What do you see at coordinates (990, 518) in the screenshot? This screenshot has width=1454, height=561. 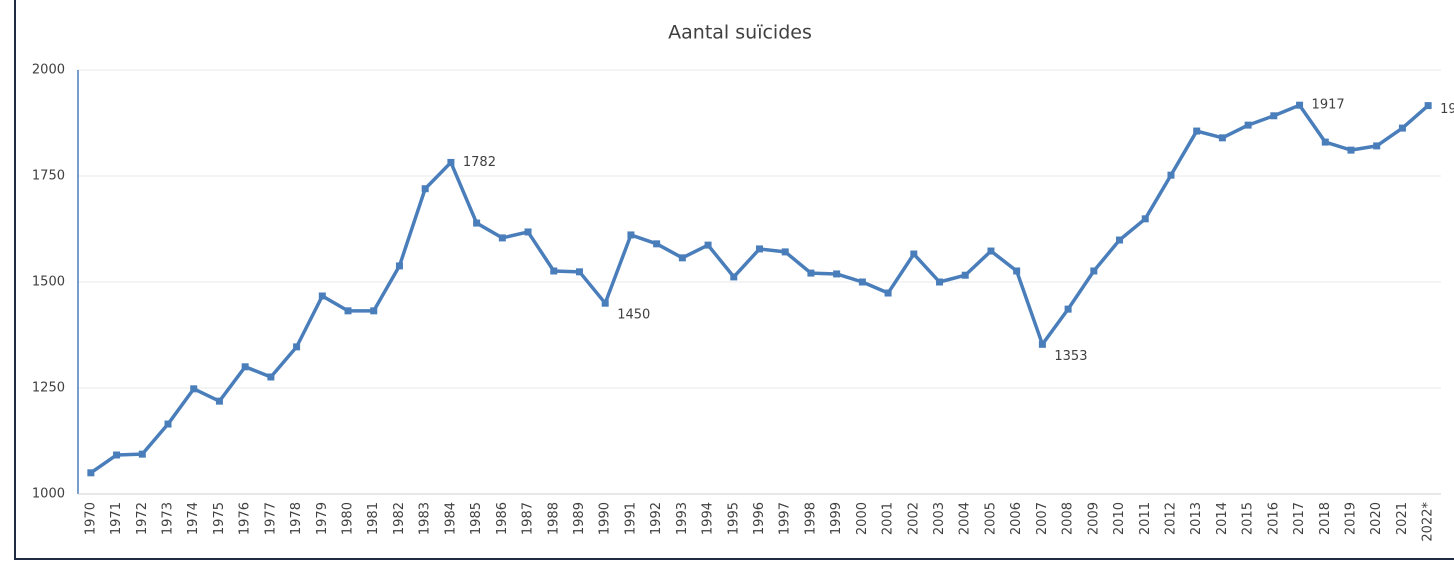 I see `x-tick-label: 2005` at bounding box center [990, 518].